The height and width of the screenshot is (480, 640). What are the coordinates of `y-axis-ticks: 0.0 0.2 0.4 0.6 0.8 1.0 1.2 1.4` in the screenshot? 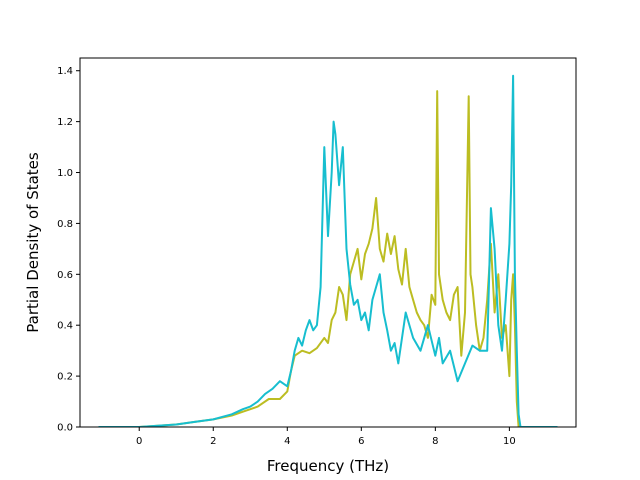 It's located at (68, 250).